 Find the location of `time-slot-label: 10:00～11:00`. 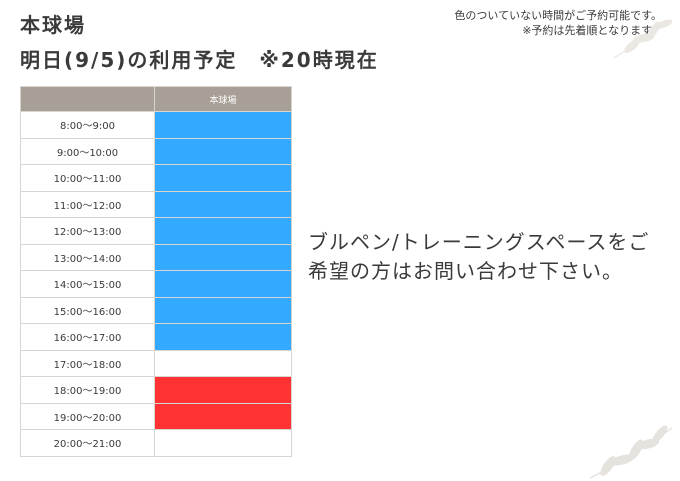

time-slot-label: 10:00～11:00 is located at coordinates (87, 178).